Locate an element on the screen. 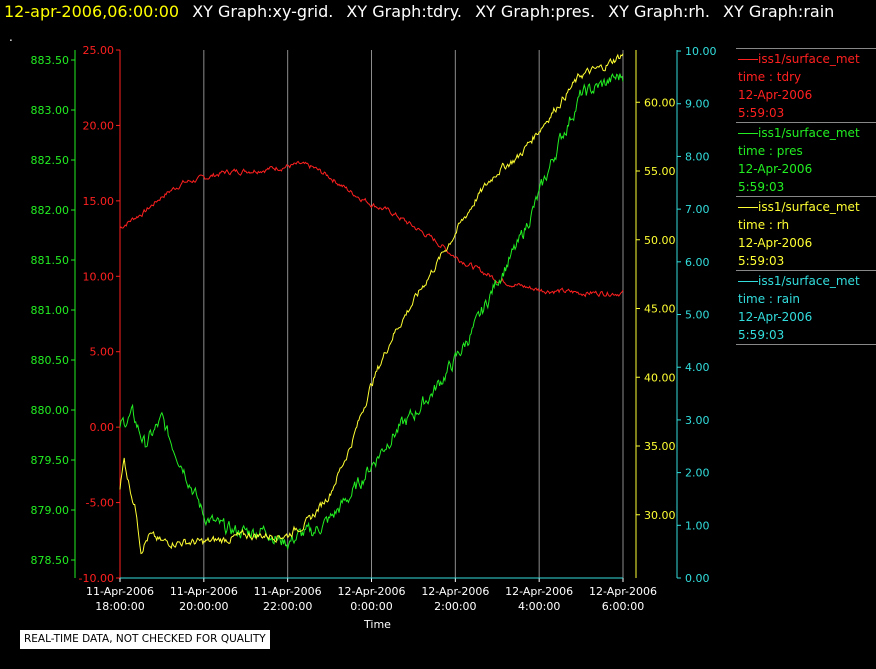 This screenshot has height=669, width=876. pres-tick-label: 883.50 is located at coordinates (50, 60).